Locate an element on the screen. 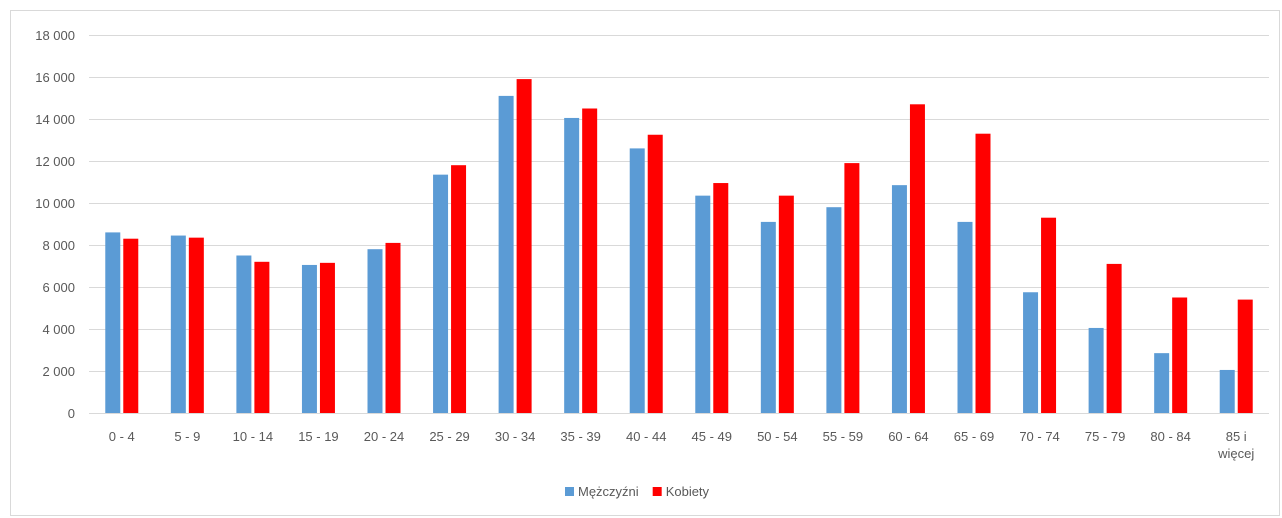  y-tick-label: 16 000 is located at coordinates (55, 77).